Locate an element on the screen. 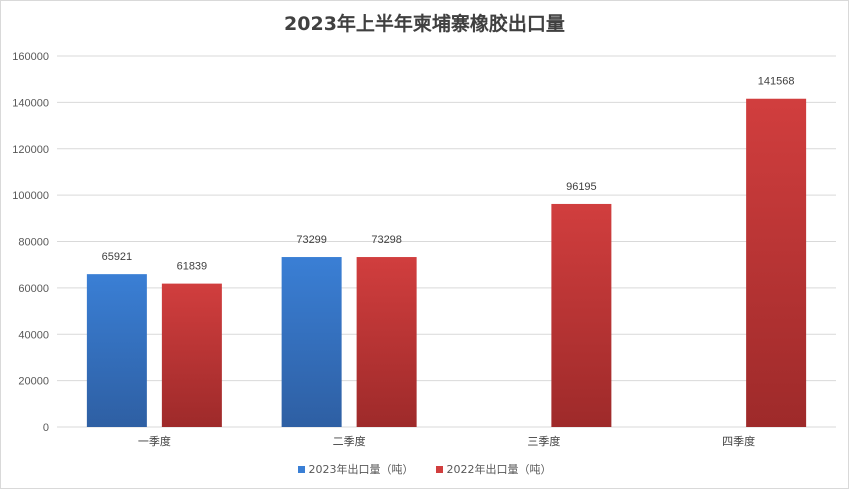 The height and width of the screenshot is (489, 849). legend-label: 2022年出口量（吨） is located at coordinates (499, 469).